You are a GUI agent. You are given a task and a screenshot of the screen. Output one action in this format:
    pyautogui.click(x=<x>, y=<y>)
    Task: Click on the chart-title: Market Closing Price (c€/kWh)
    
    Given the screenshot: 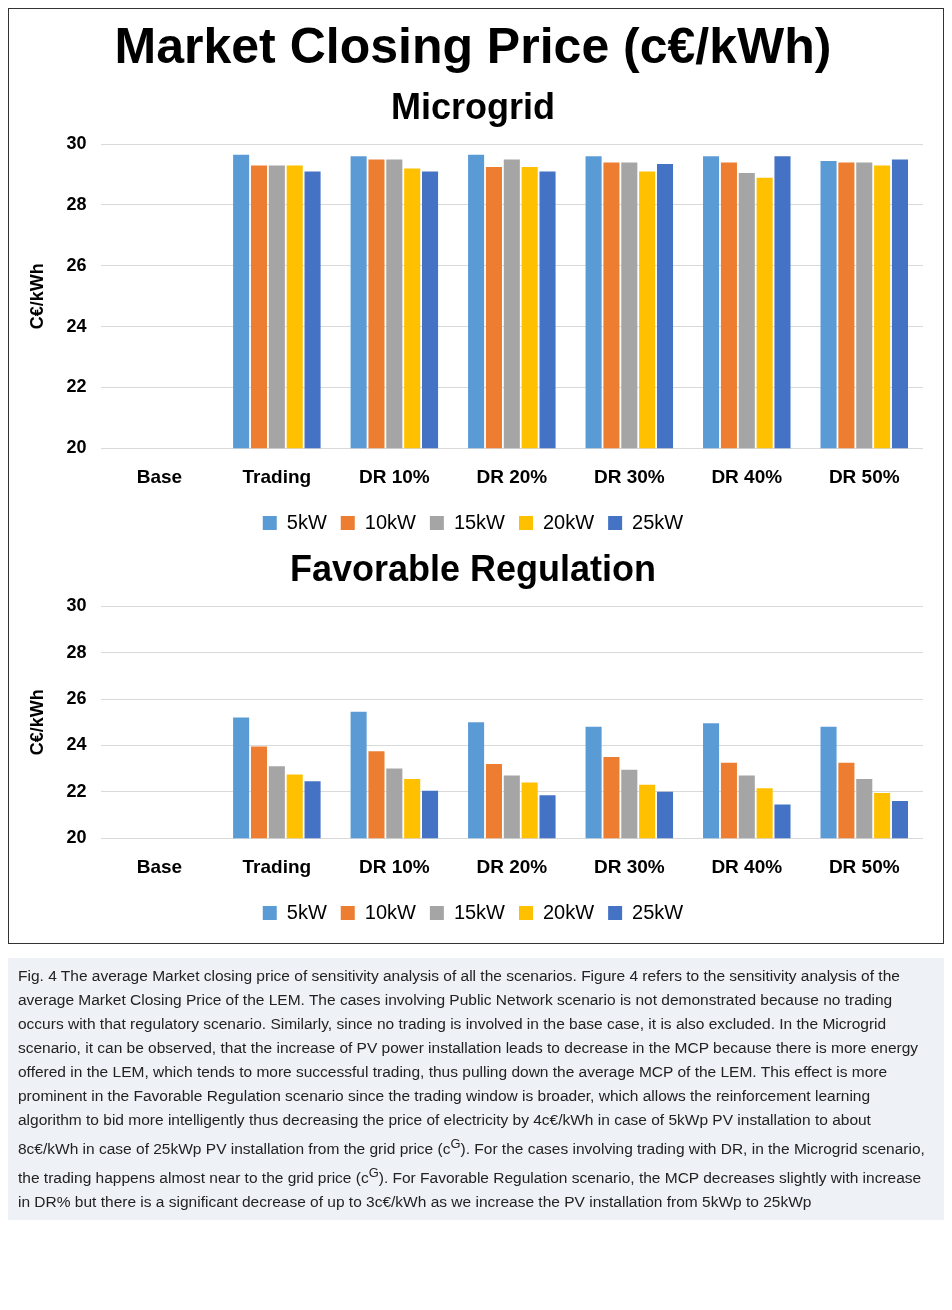 What is the action you would take?
    pyautogui.click(x=473, y=45)
    